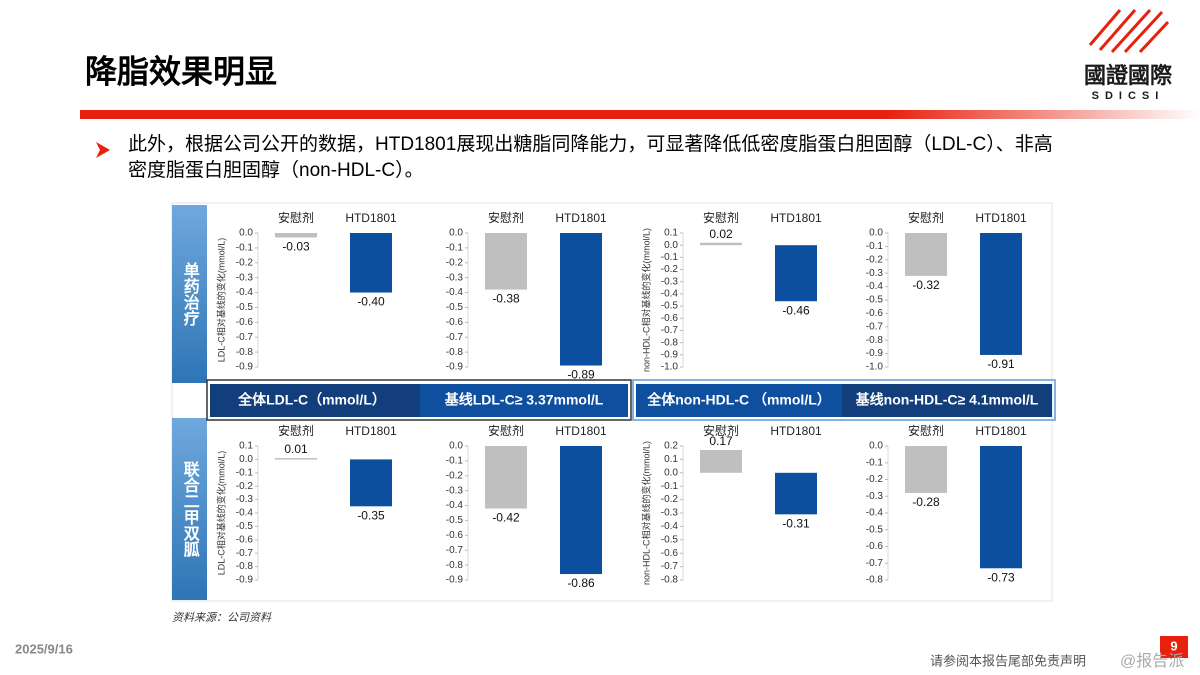 This screenshot has height=675, width=1200. What do you see at coordinates (640, 114) in the screenshot?
I see `title-rule` at bounding box center [640, 114].